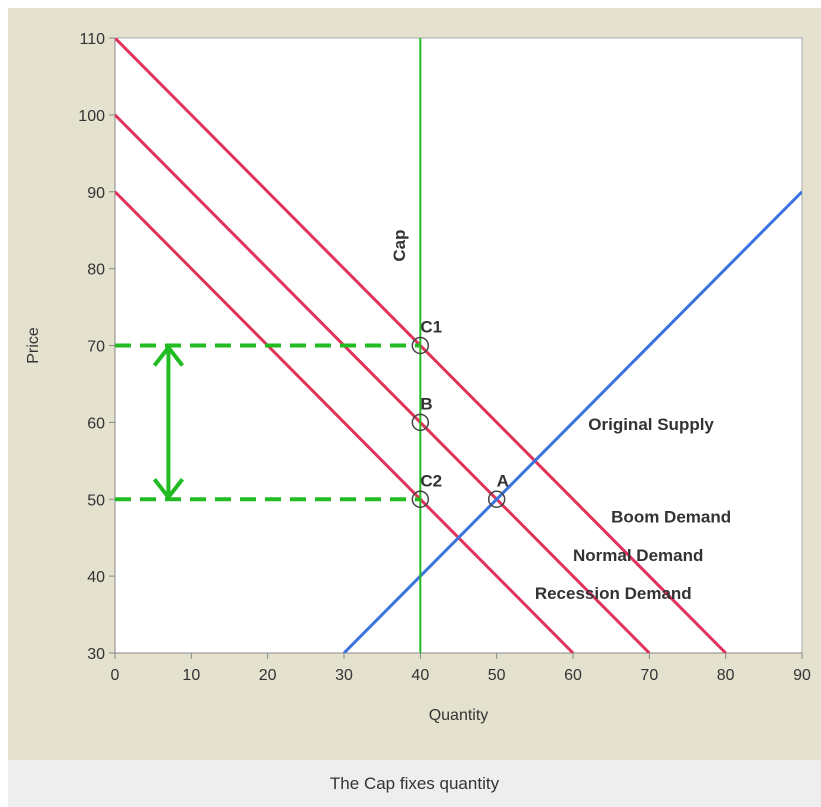 This screenshot has width=821, height=807. What do you see at coordinates (168, 355) in the screenshot?
I see `double-arrow-head-up` at bounding box center [168, 355].